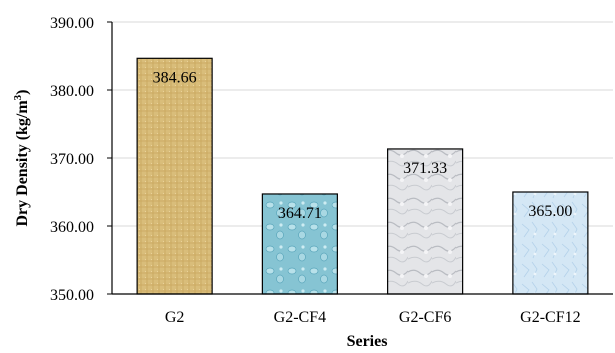 The width and height of the screenshot is (615, 353). Describe the element at coordinates (299, 244) in the screenshot. I see `bar-g2-cf4` at that location.